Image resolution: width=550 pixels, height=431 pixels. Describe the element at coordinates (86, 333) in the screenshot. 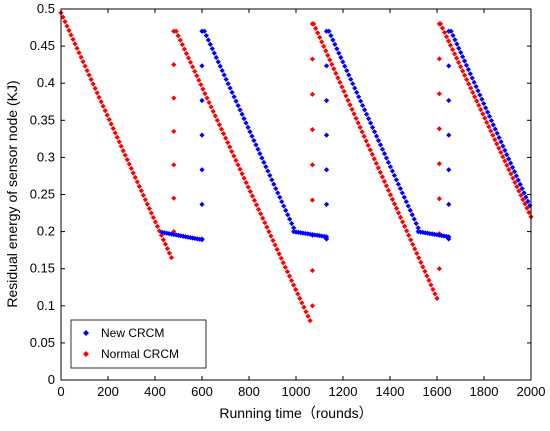

I see `legend-marker` at that location.